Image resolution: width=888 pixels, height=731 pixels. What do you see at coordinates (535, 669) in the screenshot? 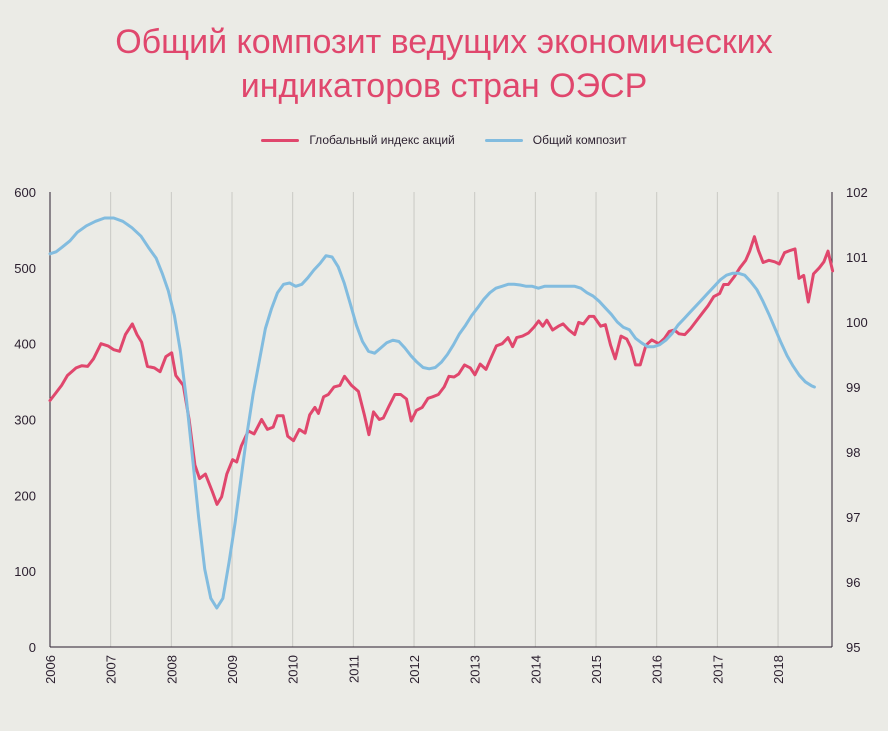
I see `x-tick-2014: 2014` at bounding box center [535, 669].